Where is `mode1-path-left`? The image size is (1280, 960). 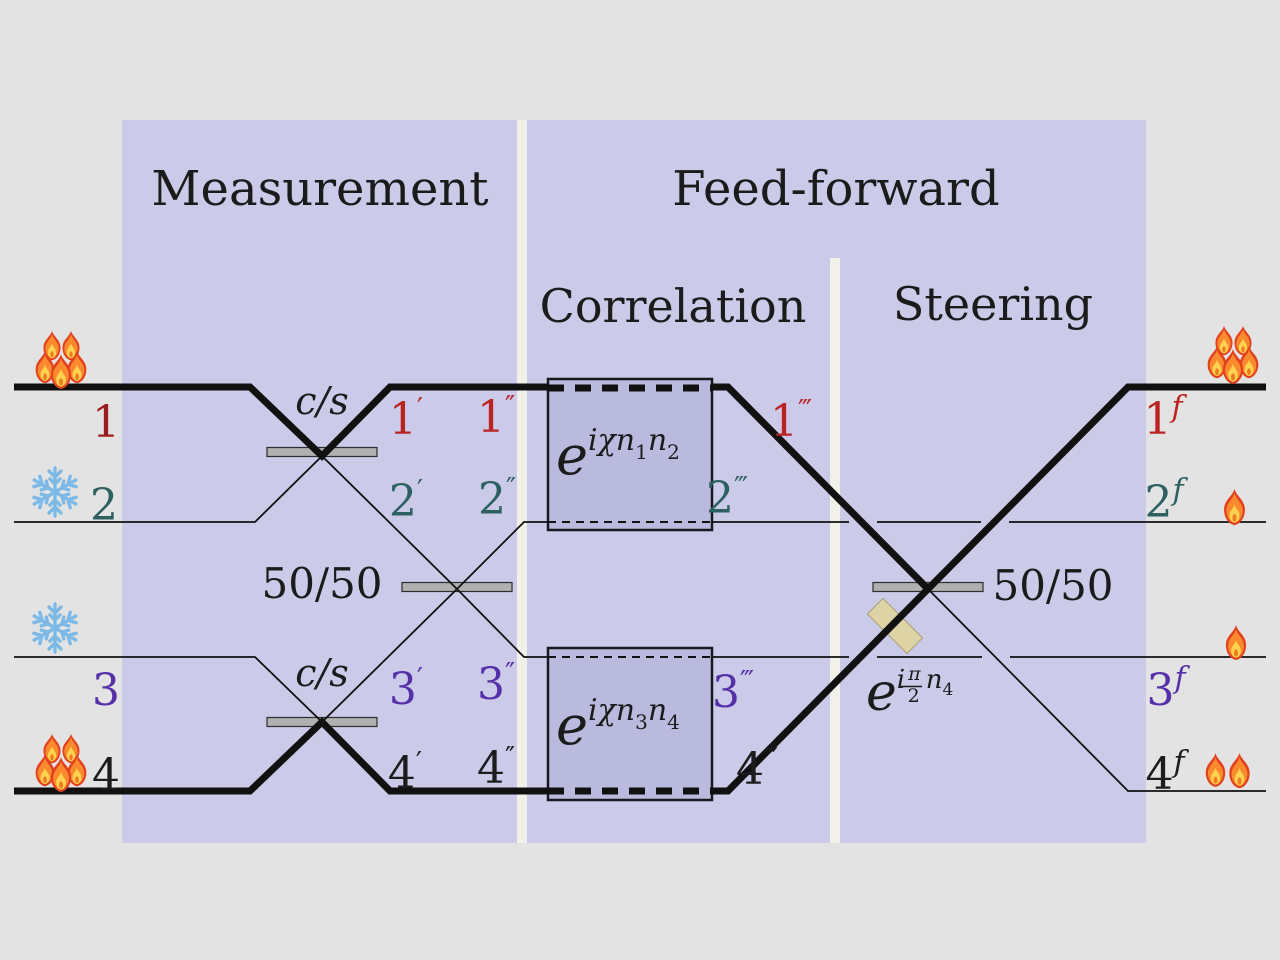
mode1-path-left is located at coordinates (281, 422).